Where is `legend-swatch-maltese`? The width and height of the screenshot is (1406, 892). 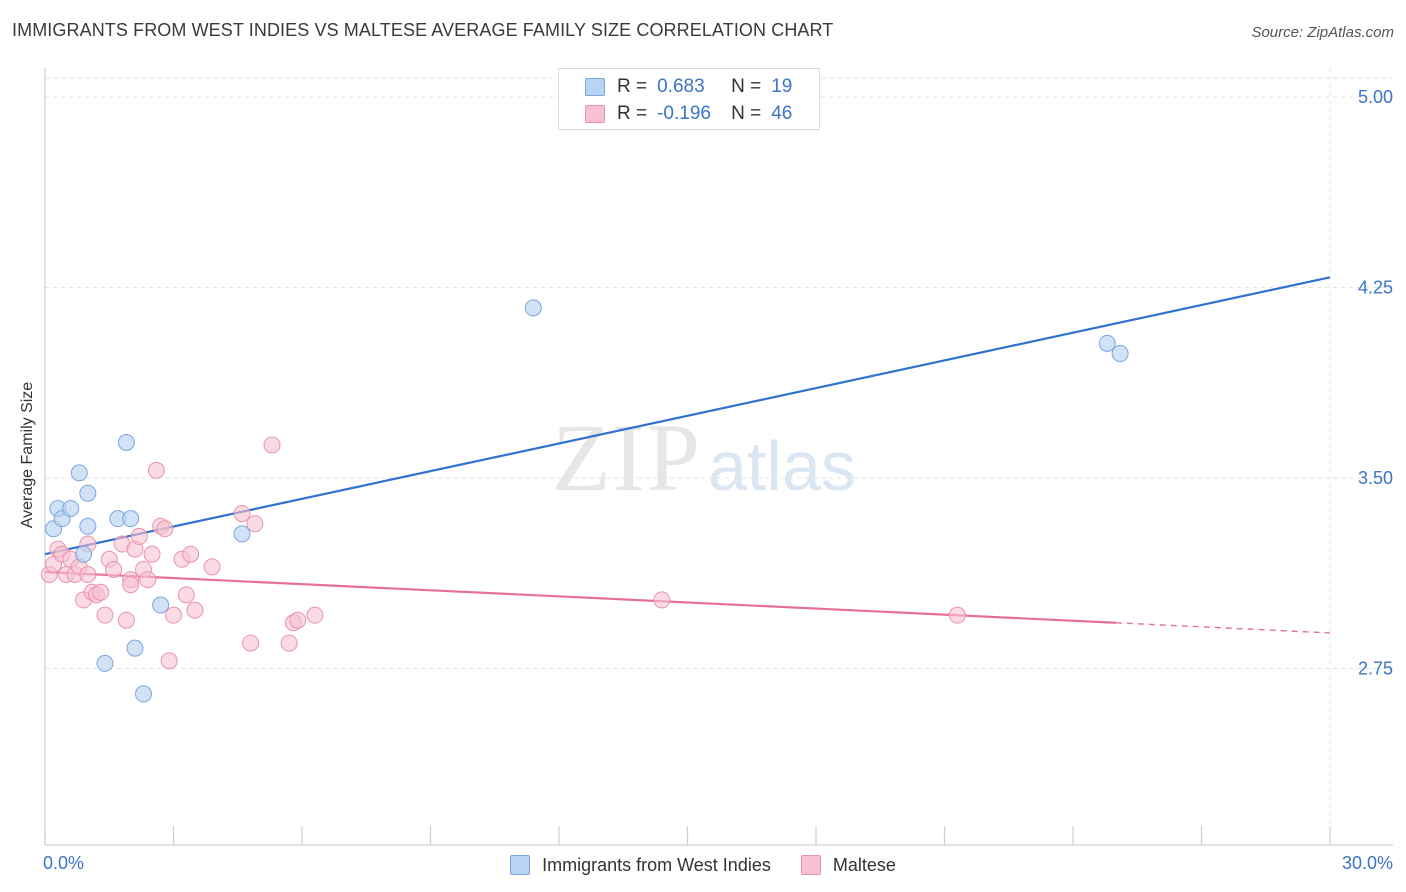 legend-swatch-maltese is located at coordinates (810, 865).